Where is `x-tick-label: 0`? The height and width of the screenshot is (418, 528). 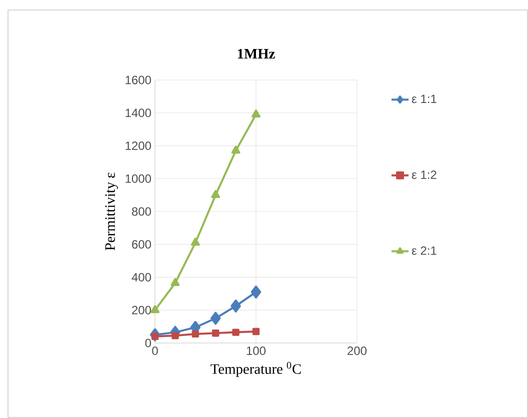 x-tick-label: 0 is located at coordinates (155, 351).